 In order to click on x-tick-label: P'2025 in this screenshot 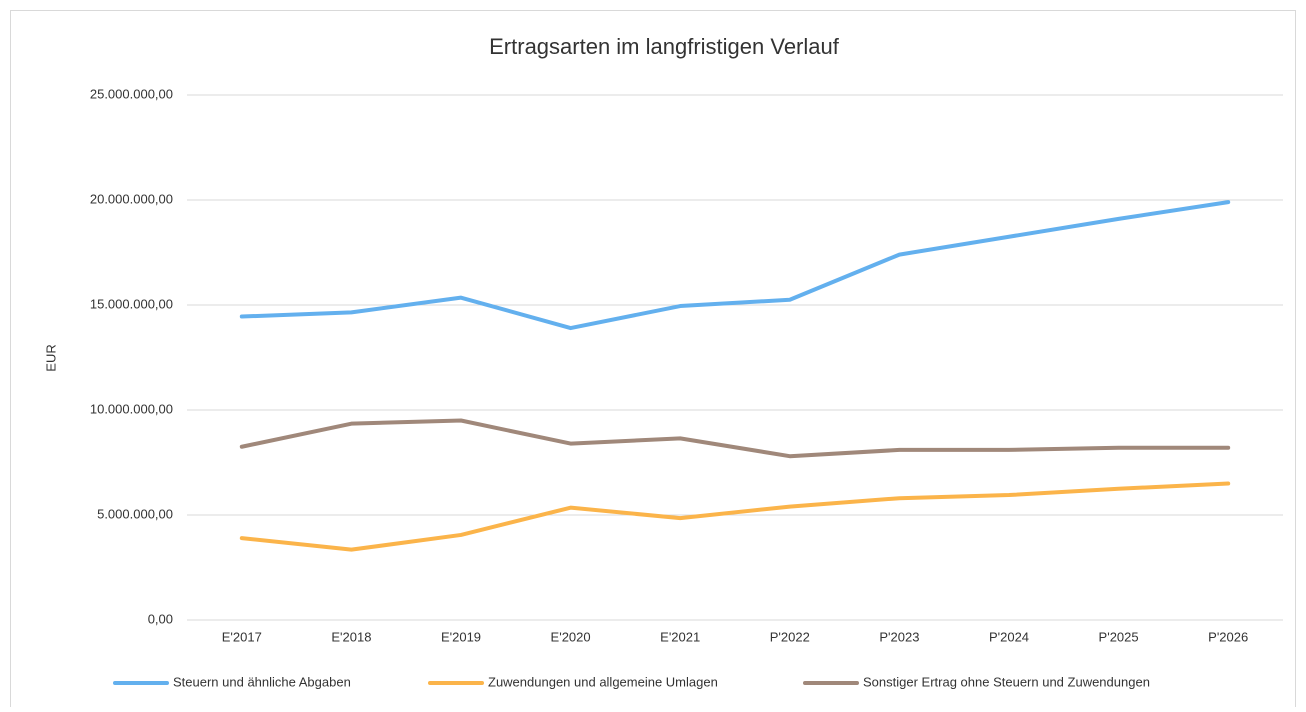, I will do `click(1119, 636)`.